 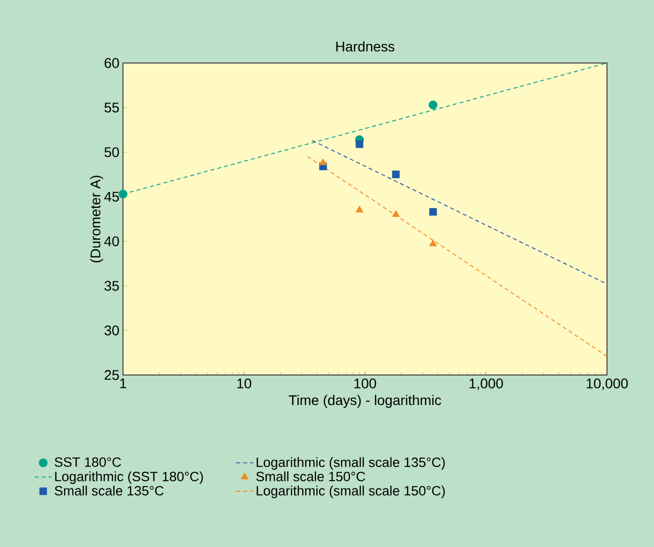 What do you see at coordinates (111, 107) in the screenshot?
I see `y-tick-label: 55` at bounding box center [111, 107].